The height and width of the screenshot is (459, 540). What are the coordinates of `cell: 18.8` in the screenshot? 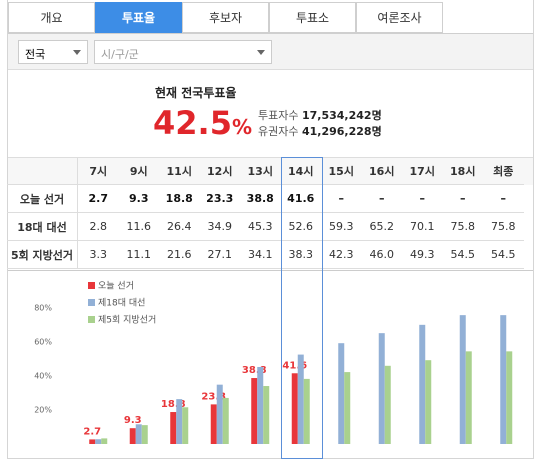 It's located at (179, 199).